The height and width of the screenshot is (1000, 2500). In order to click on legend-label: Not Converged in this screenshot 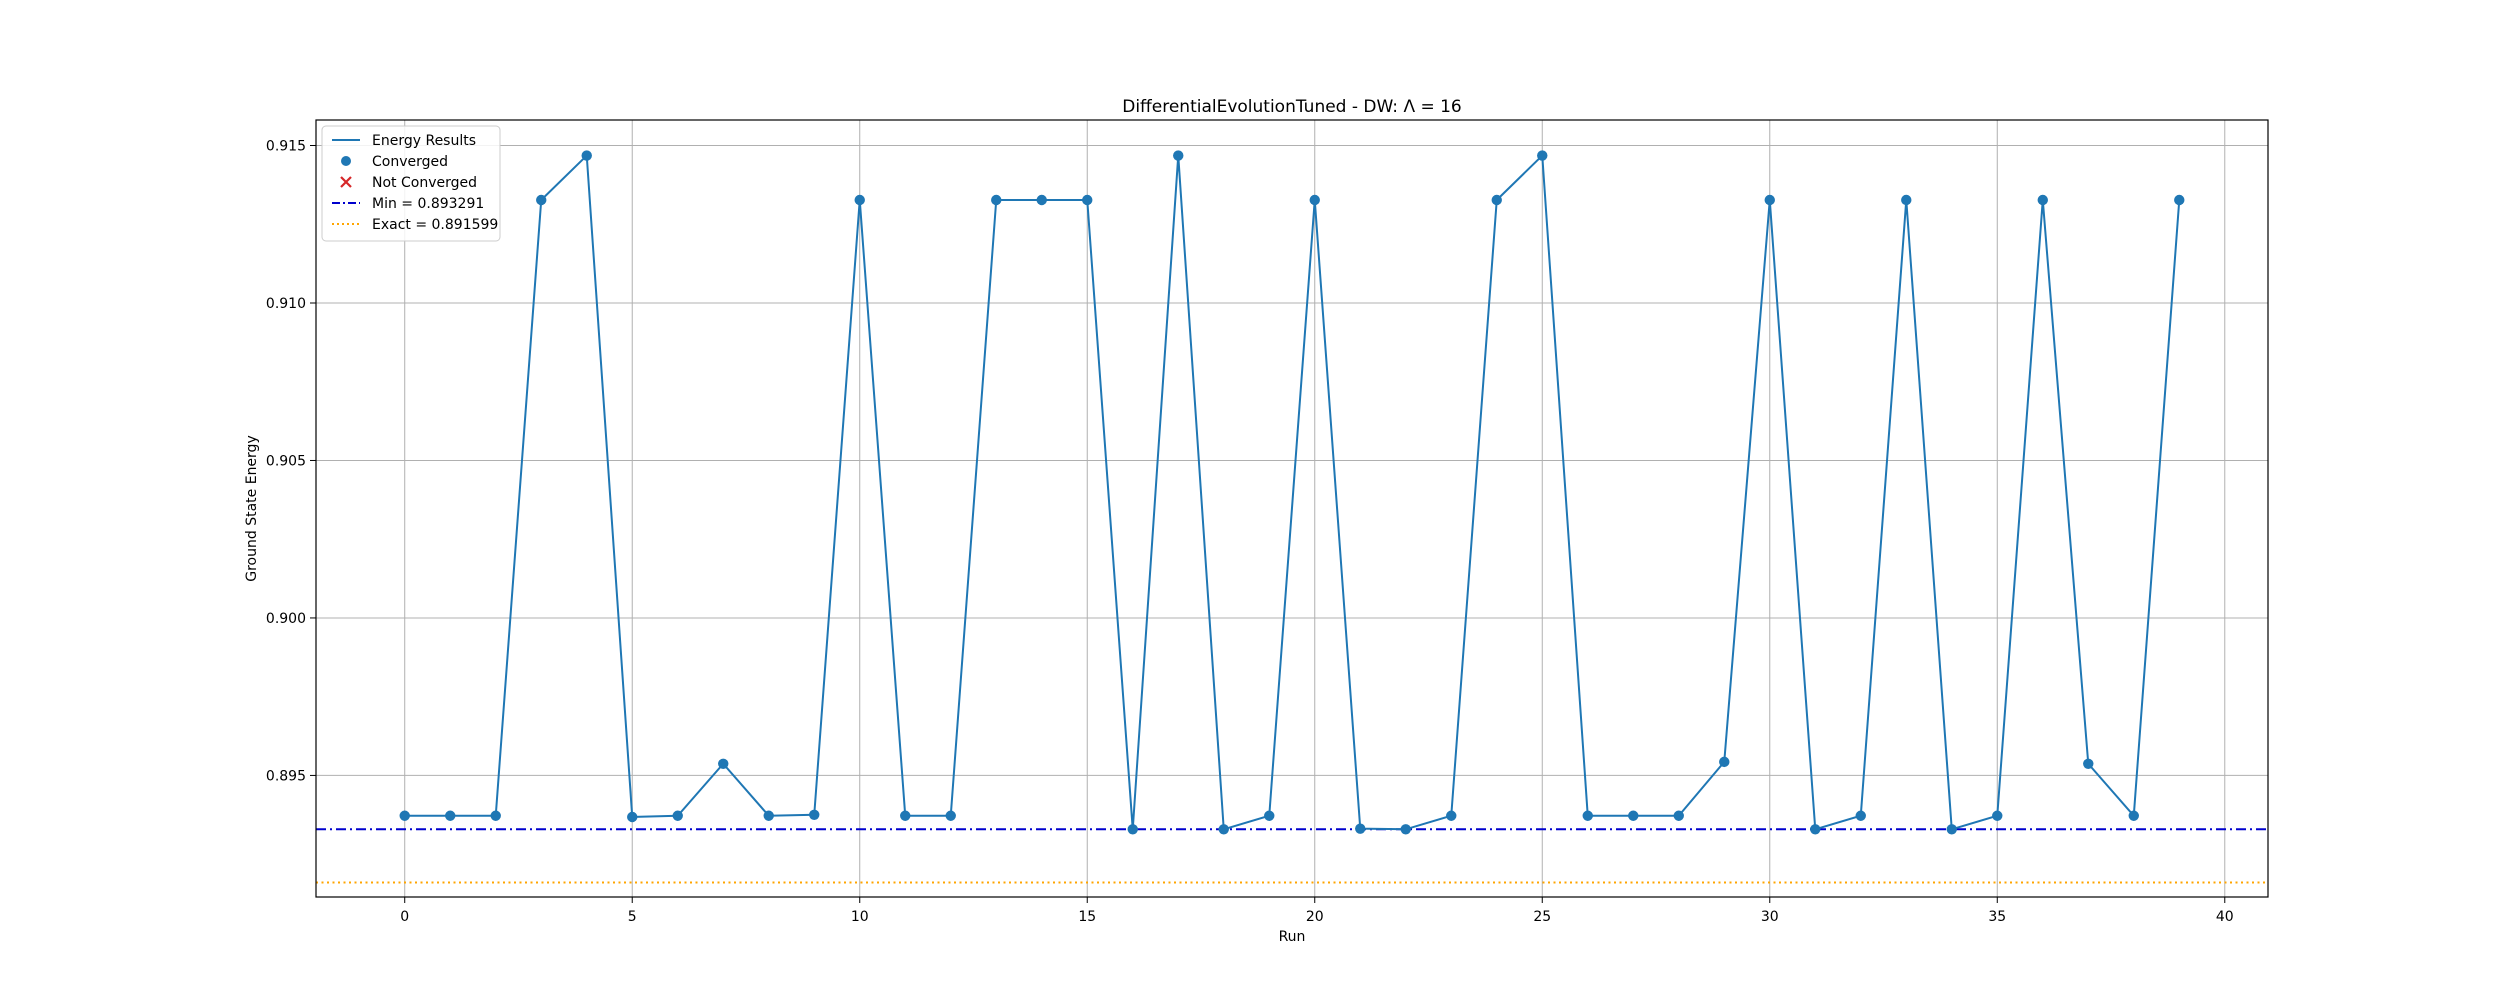, I will do `click(424, 183)`.